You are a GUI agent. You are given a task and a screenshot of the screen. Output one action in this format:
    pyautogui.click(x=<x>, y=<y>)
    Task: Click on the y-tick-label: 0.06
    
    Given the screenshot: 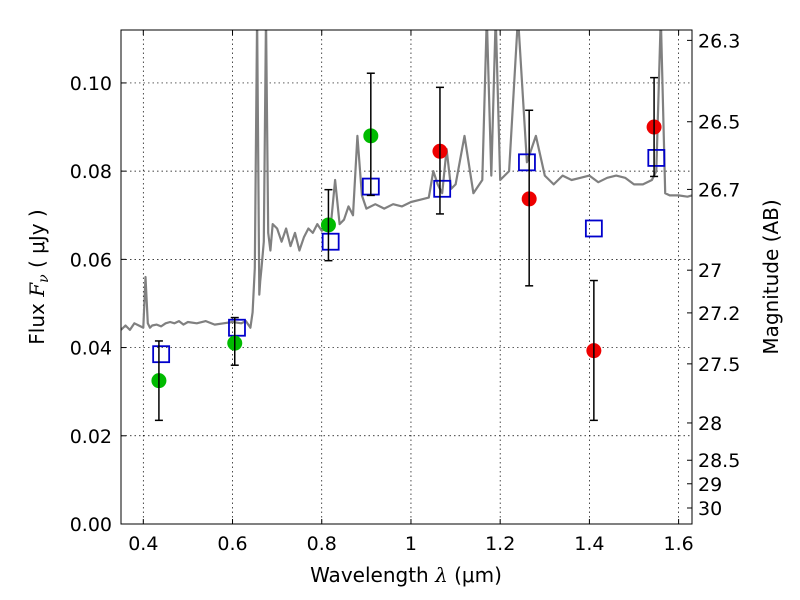 What is the action you would take?
    pyautogui.click(x=91, y=260)
    